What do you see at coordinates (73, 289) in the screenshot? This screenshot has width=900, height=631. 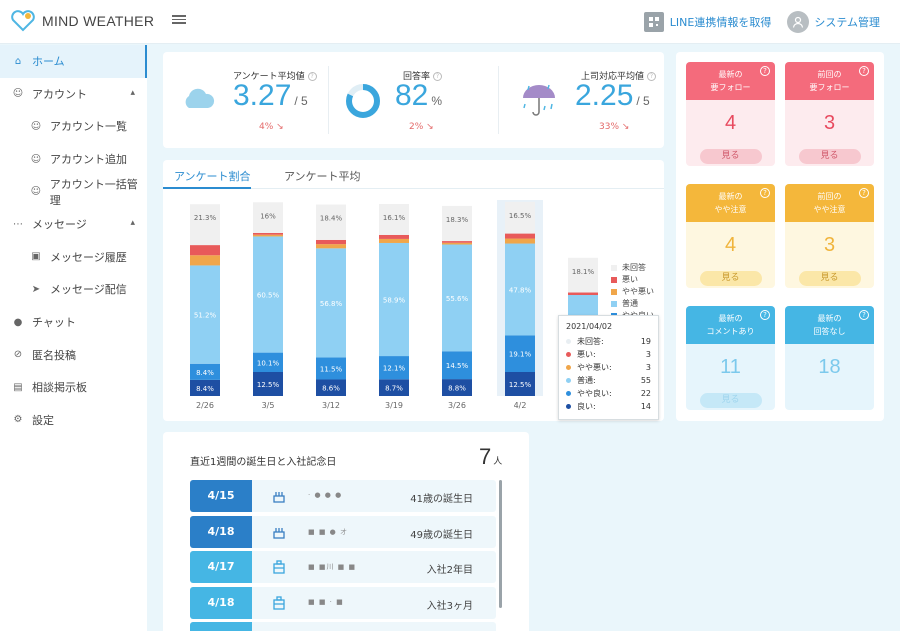 I see `sidebar-item-message-send: ➤ メッセージ配信` at bounding box center [73, 289].